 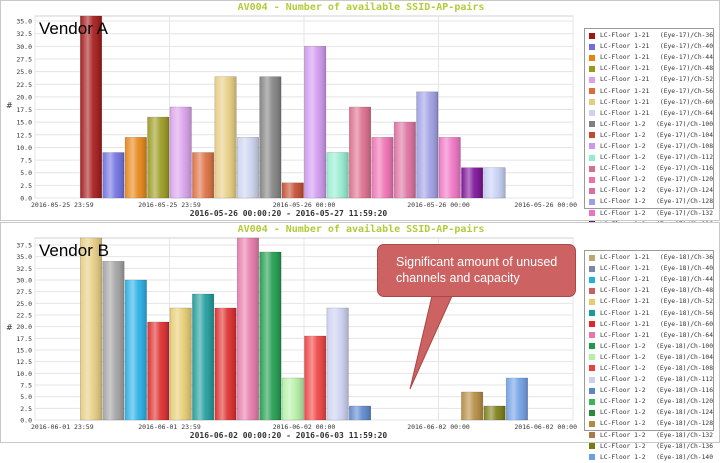 I want to click on legend-channel: (Eye-17)/Ch-60, so click(x=686, y=102).